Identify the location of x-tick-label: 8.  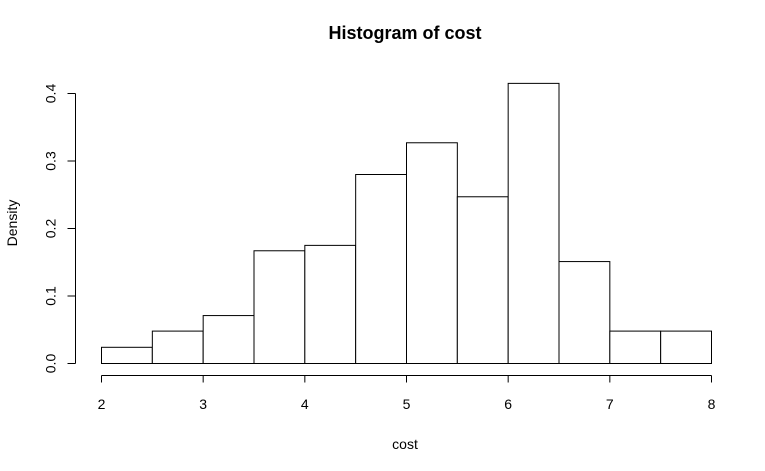
(712, 404).